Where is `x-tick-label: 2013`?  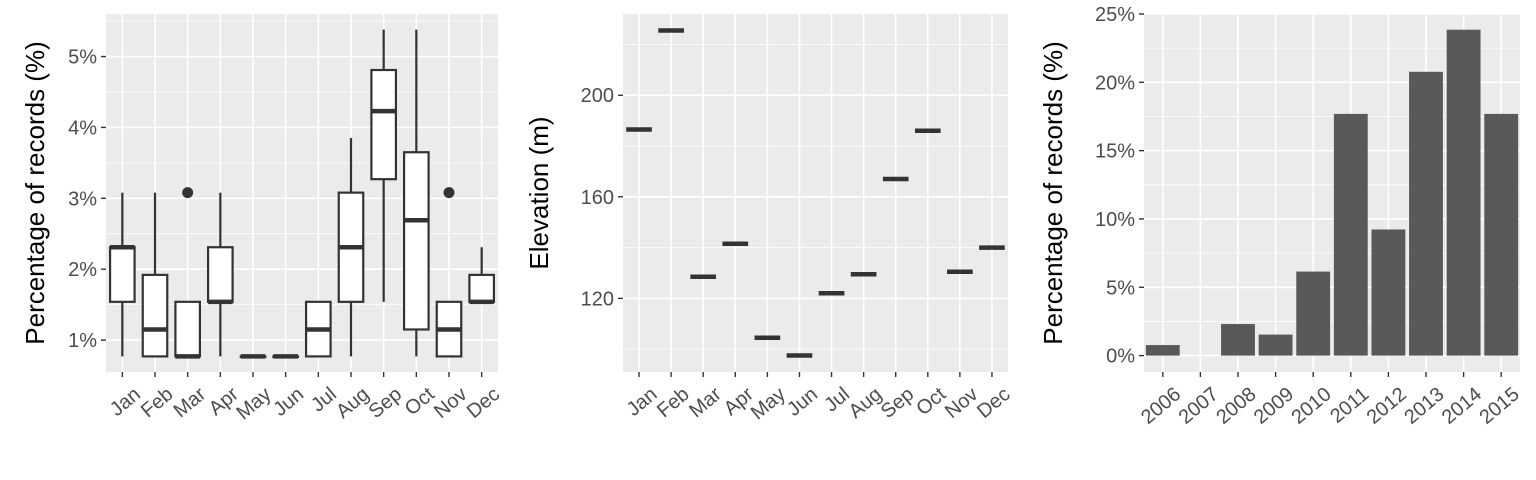 x-tick-label: 2013 is located at coordinates (1424, 405).